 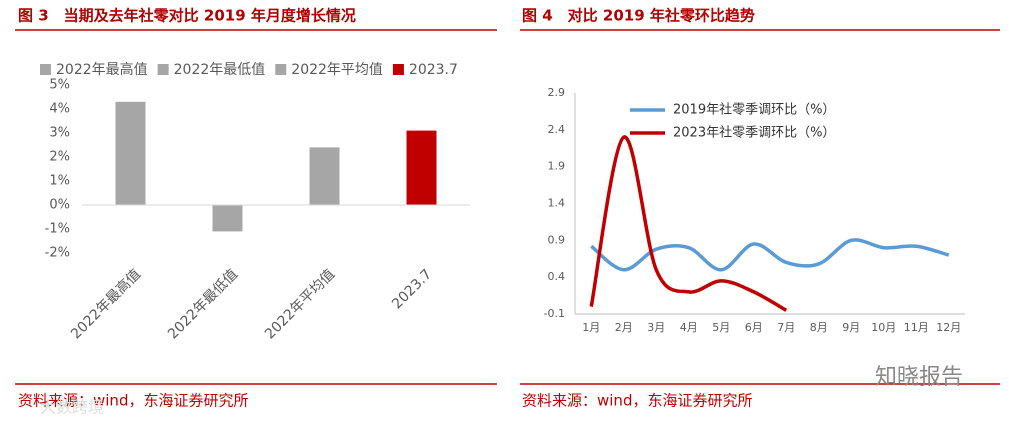 I want to click on y-tick-label: 2.4, so click(x=557, y=129).